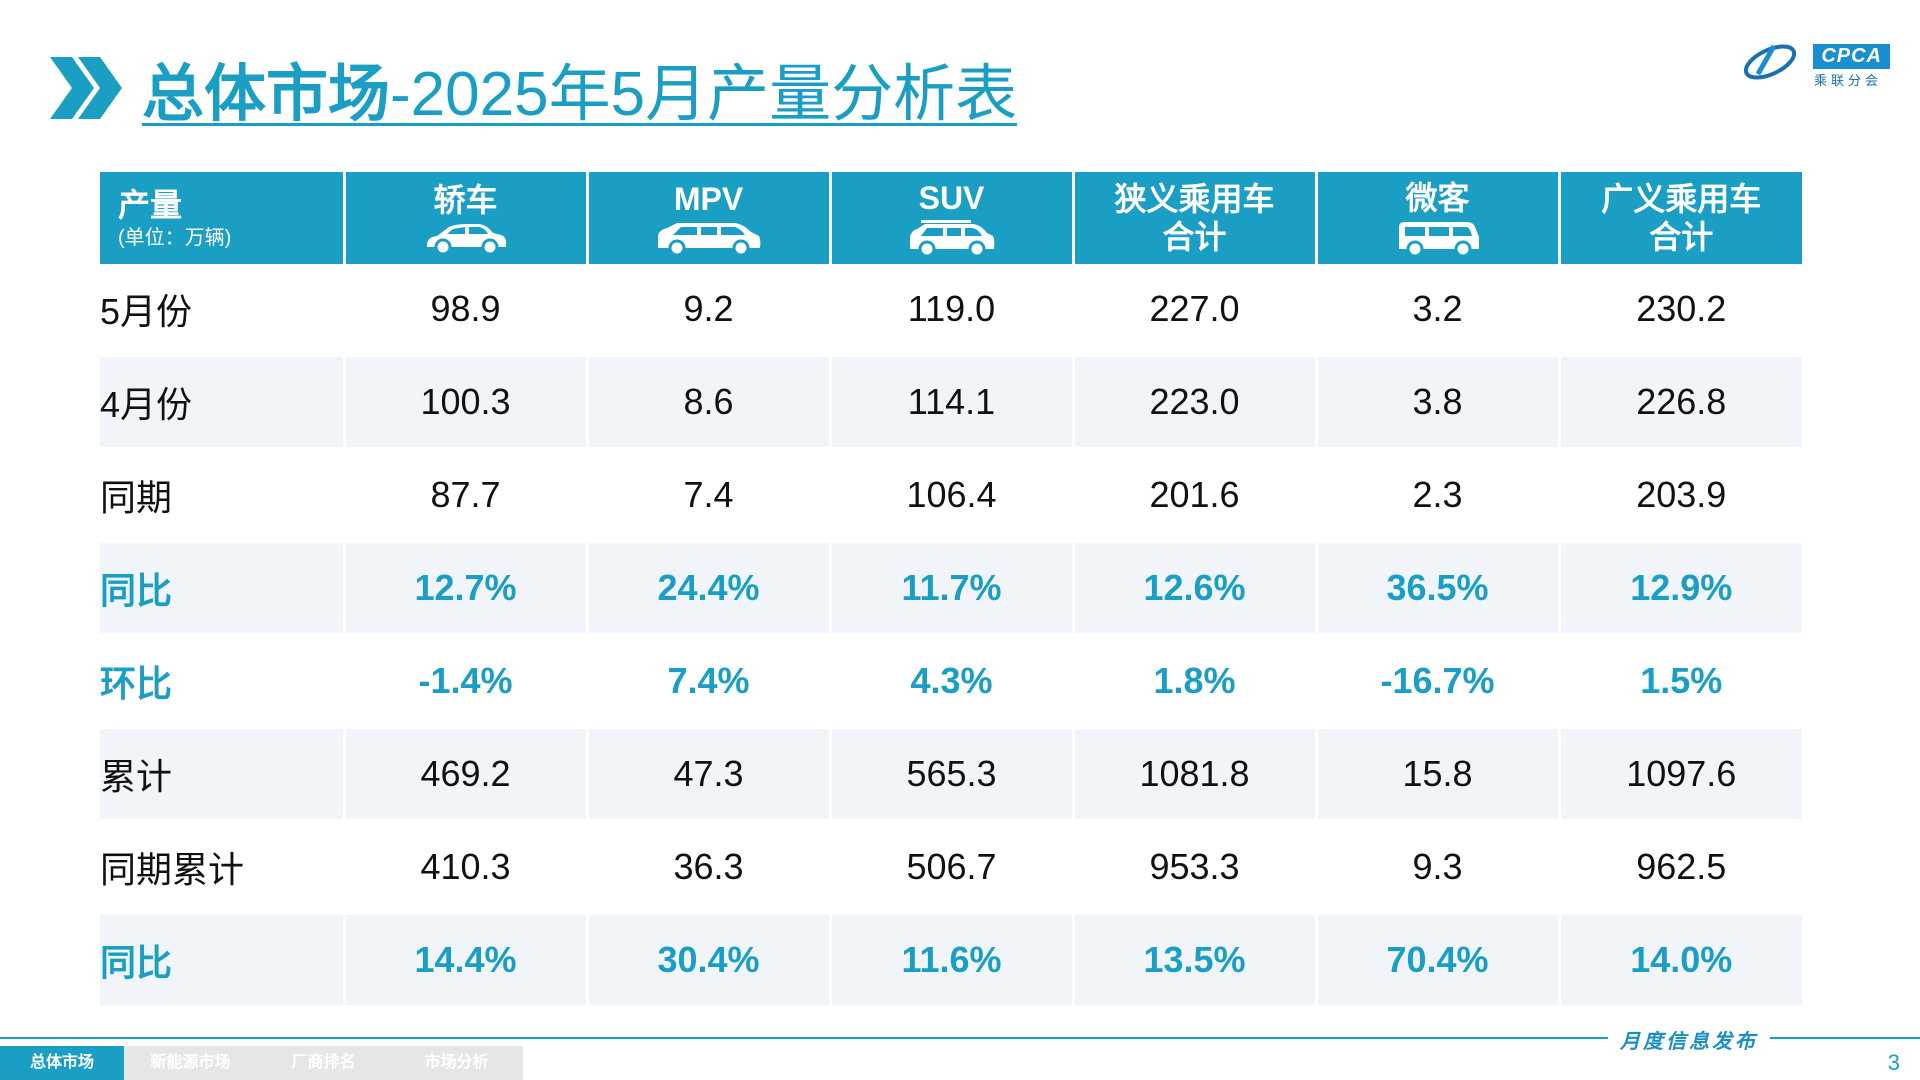  I want to click on column-header-sedan: 轿车, so click(466, 218).